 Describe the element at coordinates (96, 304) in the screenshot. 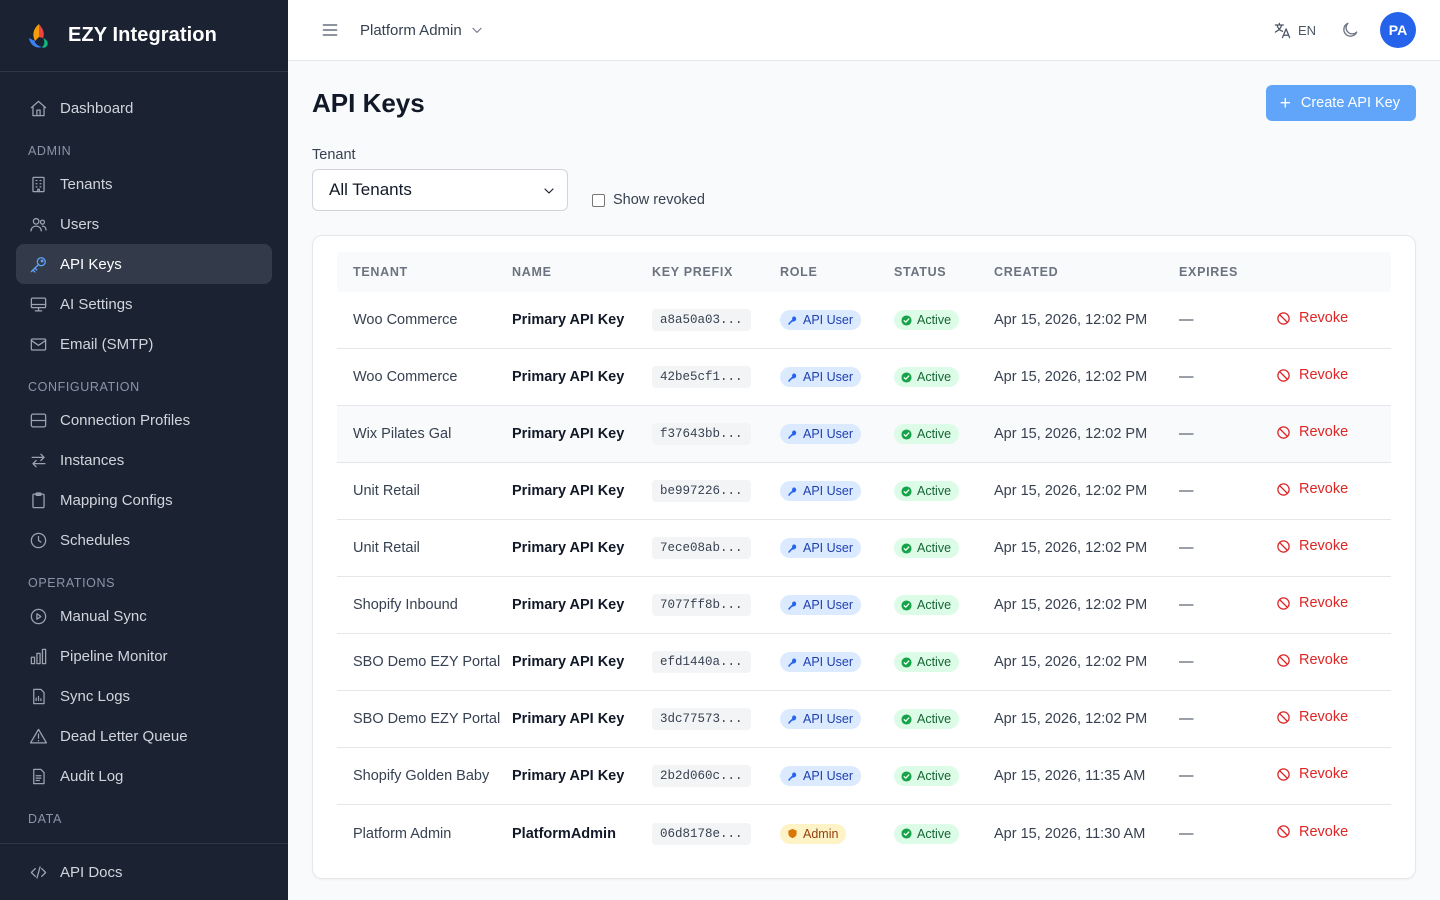

I see `sidebar-item-label: AI Settings` at that location.